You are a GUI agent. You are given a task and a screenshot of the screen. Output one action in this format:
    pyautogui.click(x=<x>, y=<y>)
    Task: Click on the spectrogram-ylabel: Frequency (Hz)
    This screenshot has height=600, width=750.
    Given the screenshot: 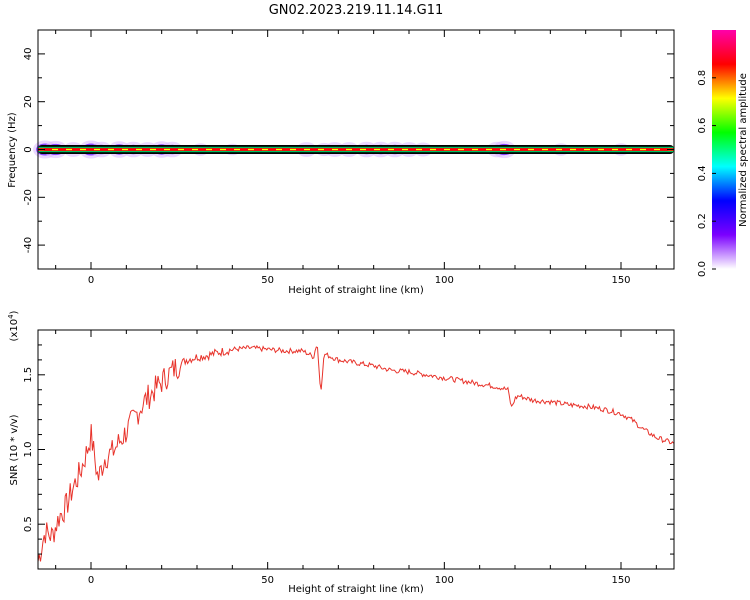 What is the action you would take?
    pyautogui.click(x=12, y=150)
    